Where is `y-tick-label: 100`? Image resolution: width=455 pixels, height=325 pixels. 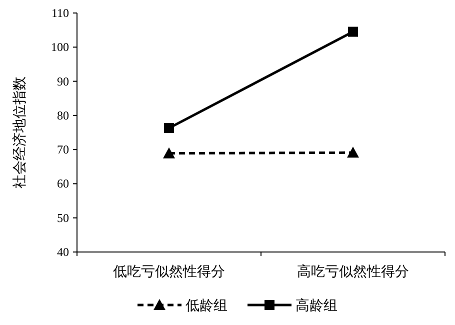 y-tick-label: 100 is located at coordinates (60, 47).